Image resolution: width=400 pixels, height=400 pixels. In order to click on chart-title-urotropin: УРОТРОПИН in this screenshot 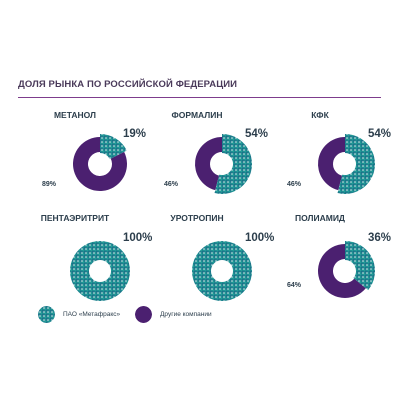, I will do `click(197, 218)`.